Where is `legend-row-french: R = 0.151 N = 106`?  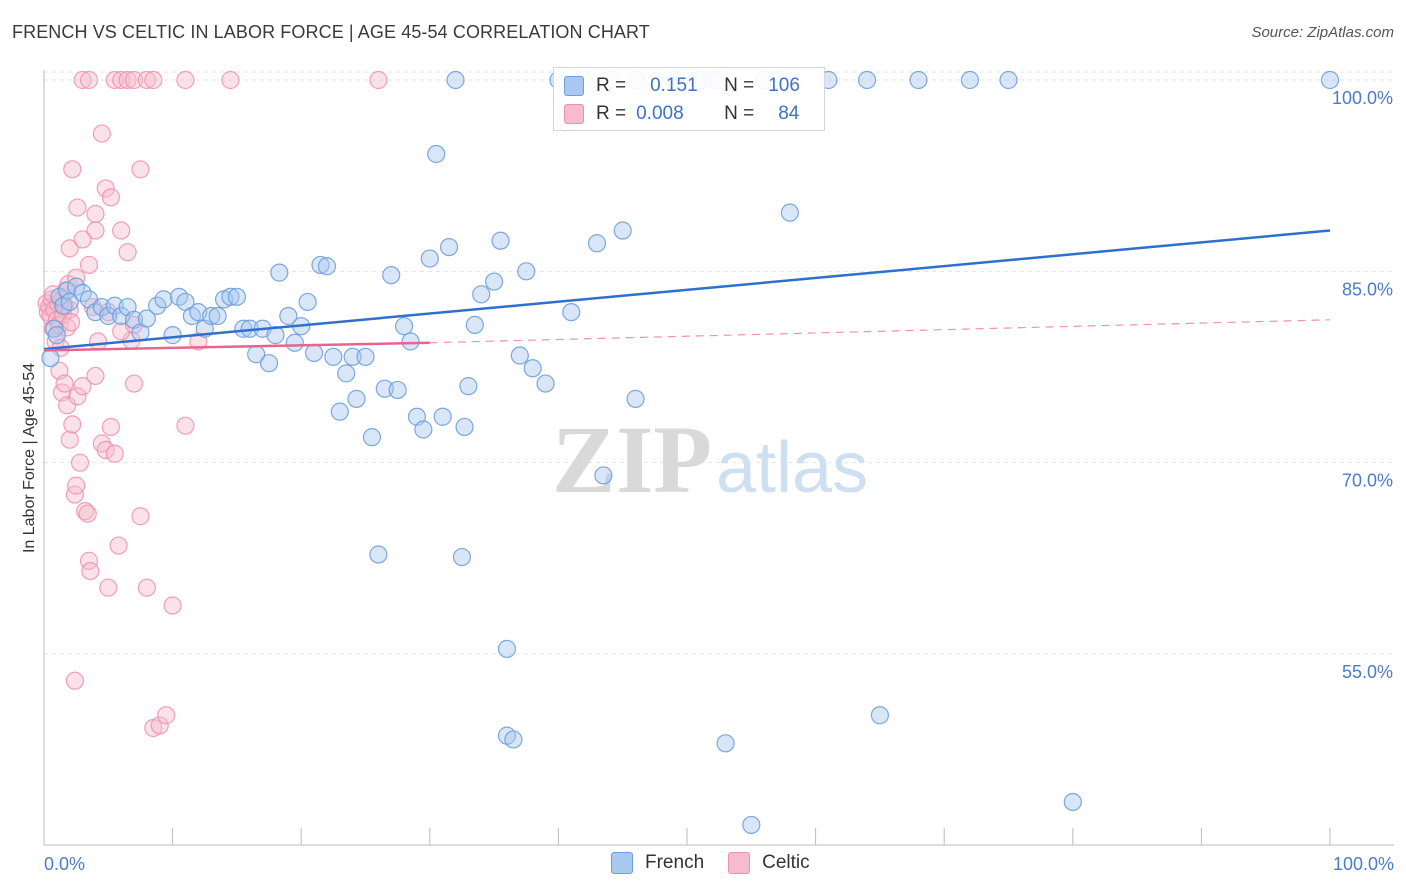 legend-row-french: R = 0.151 N = 106 is located at coordinates (682, 86).